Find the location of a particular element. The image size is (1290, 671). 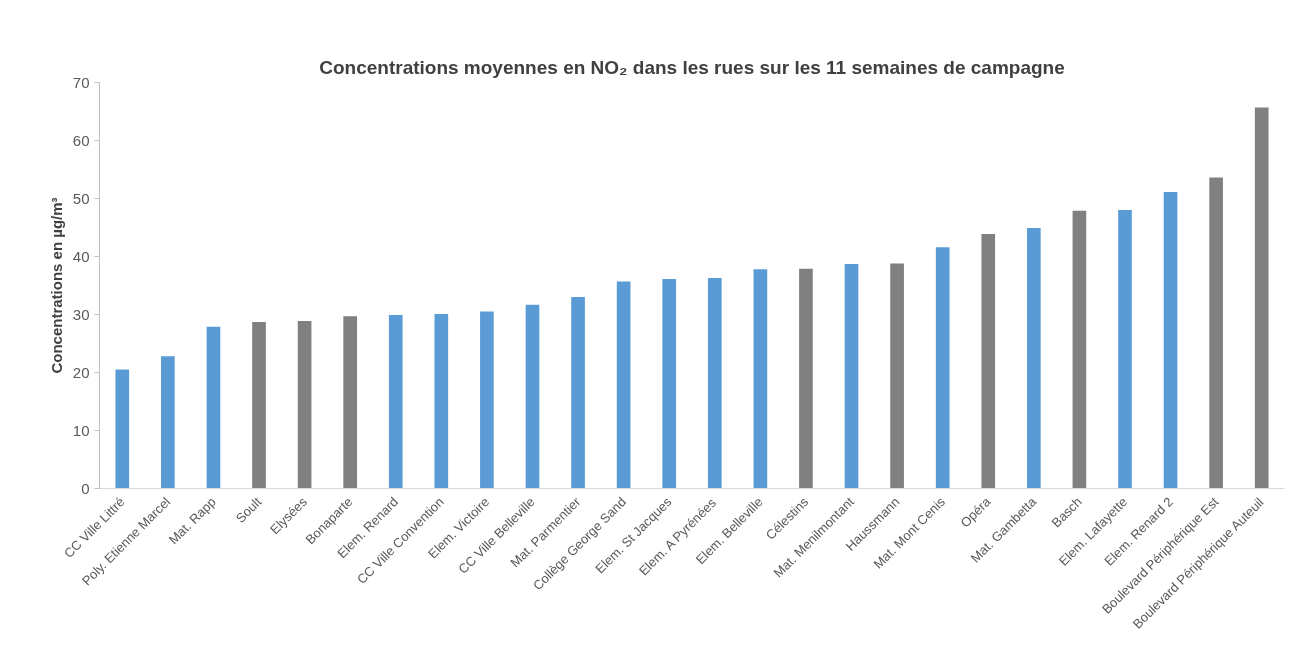

y-tick-label: 0 is located at coordinates (85, 488).